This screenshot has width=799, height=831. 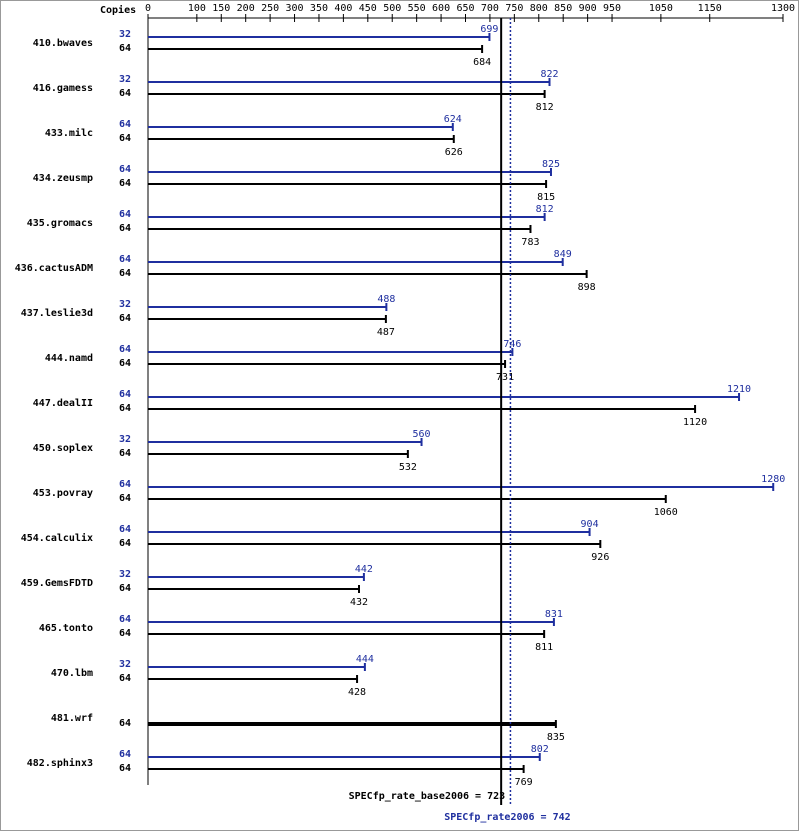 What do you see at coordinates (783, 8) in the screenshot?
I see `x-tick-label: 1300` at bounding box center [783, 8].